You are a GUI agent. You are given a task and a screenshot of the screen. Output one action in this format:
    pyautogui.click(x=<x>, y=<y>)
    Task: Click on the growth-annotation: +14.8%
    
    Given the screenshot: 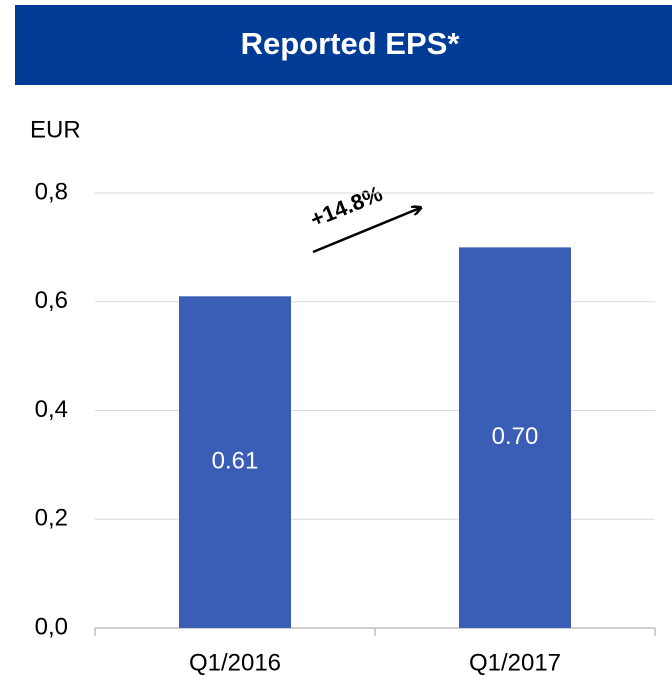 What is the action you would take?
    pyautogui.click(x=346, y=206)
    